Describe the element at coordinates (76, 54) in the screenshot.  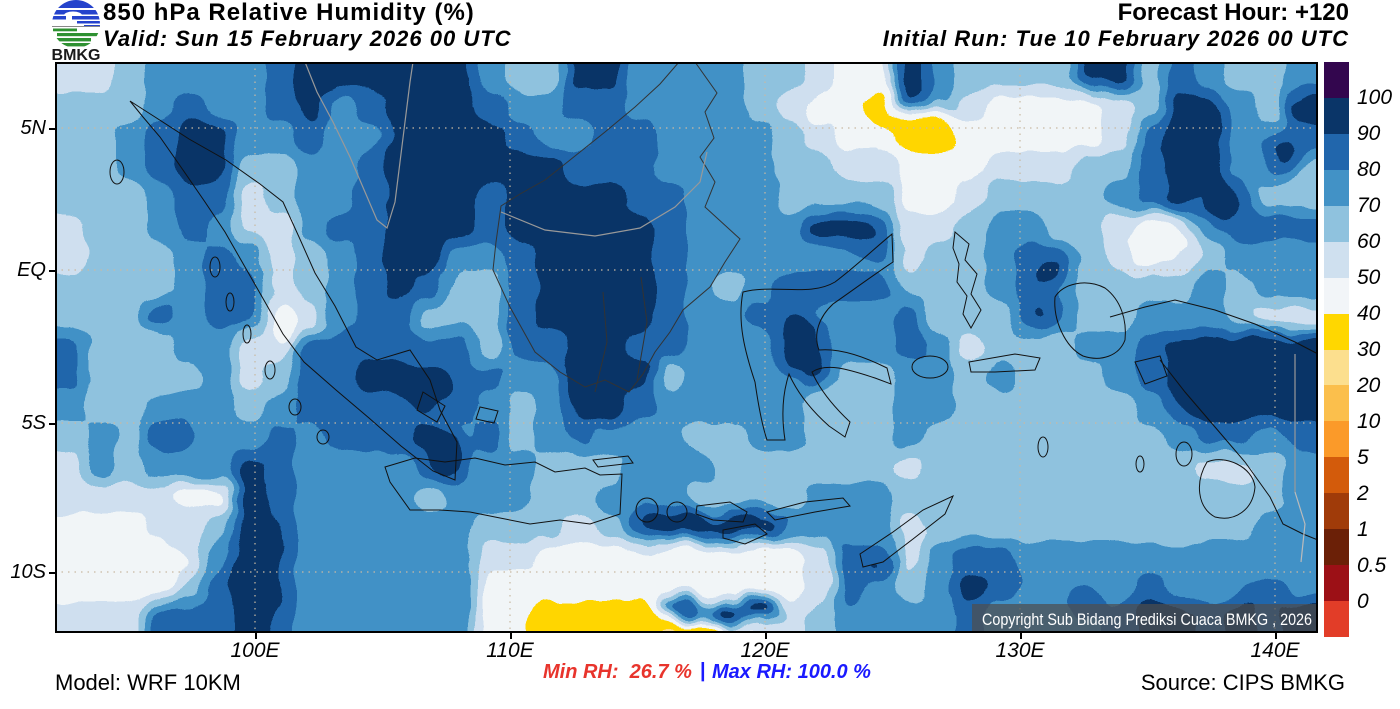
I see `svg-text: BMKG` at that location.